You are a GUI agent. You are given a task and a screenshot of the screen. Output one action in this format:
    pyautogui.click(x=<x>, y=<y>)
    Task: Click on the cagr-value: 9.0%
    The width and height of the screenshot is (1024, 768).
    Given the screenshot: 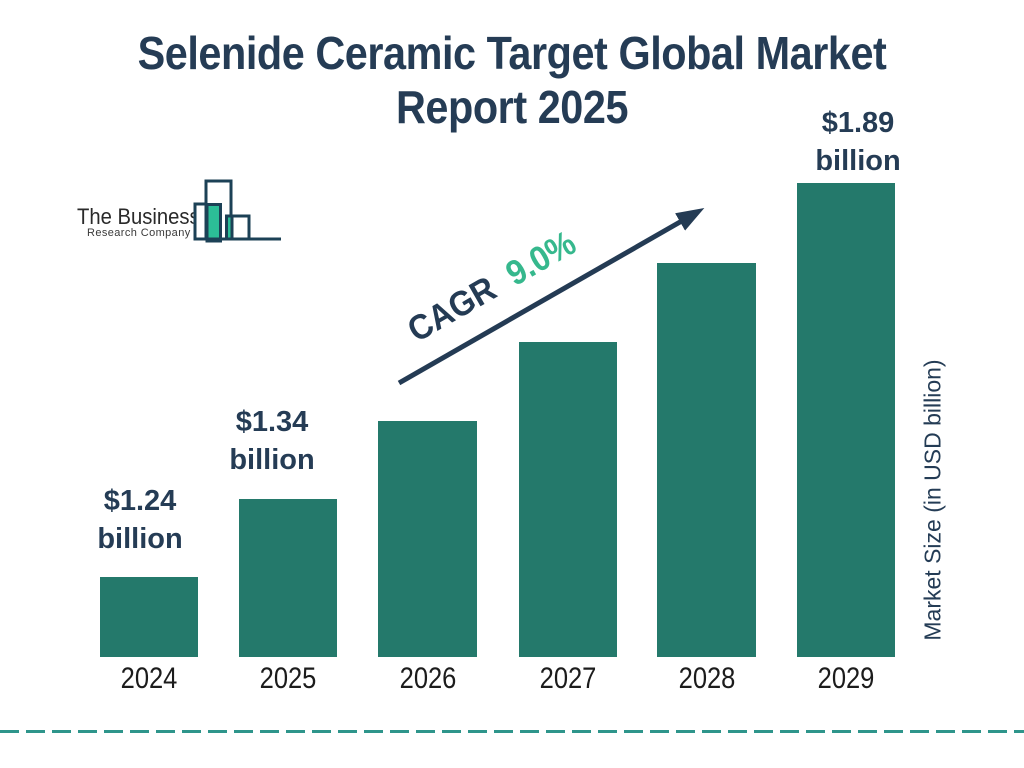 What is the action you would take?
    pyautogui.click(x=541, y=258)
    